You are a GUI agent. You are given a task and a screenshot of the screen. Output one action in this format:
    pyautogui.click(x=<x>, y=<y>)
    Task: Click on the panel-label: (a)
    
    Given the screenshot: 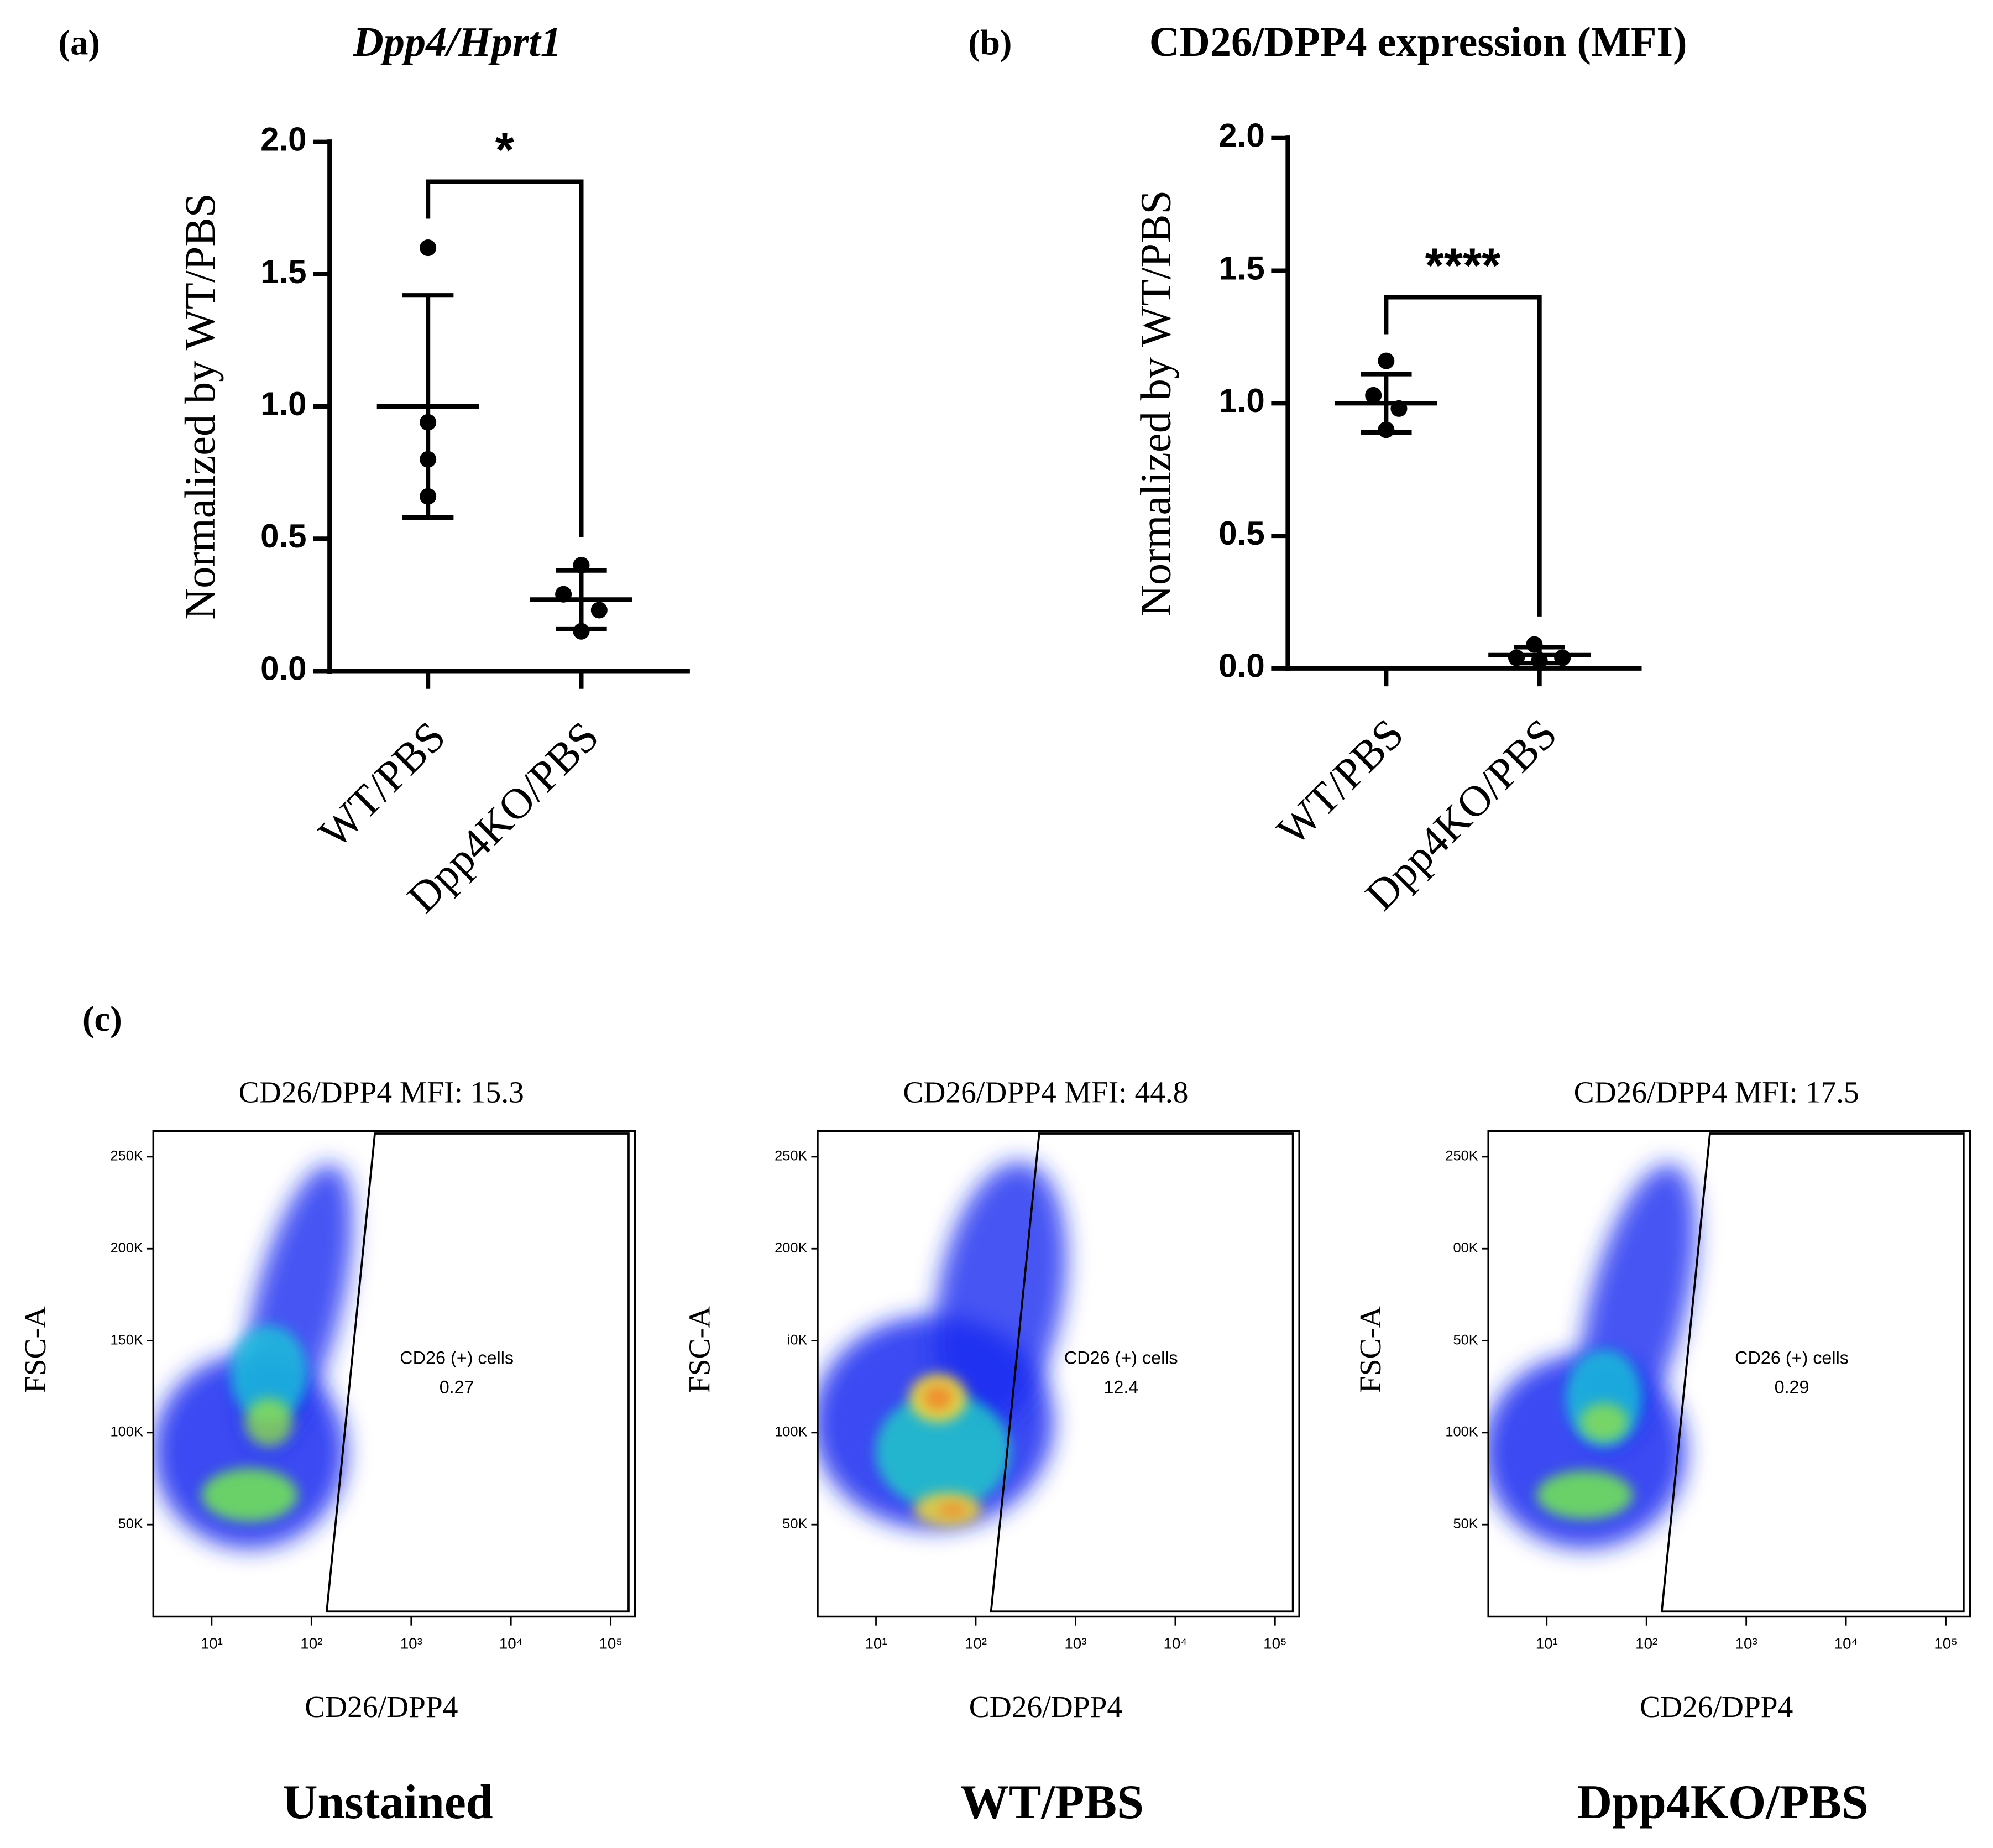 What is the action you would take?
    pyautogui.click(x=79, y=42)
    